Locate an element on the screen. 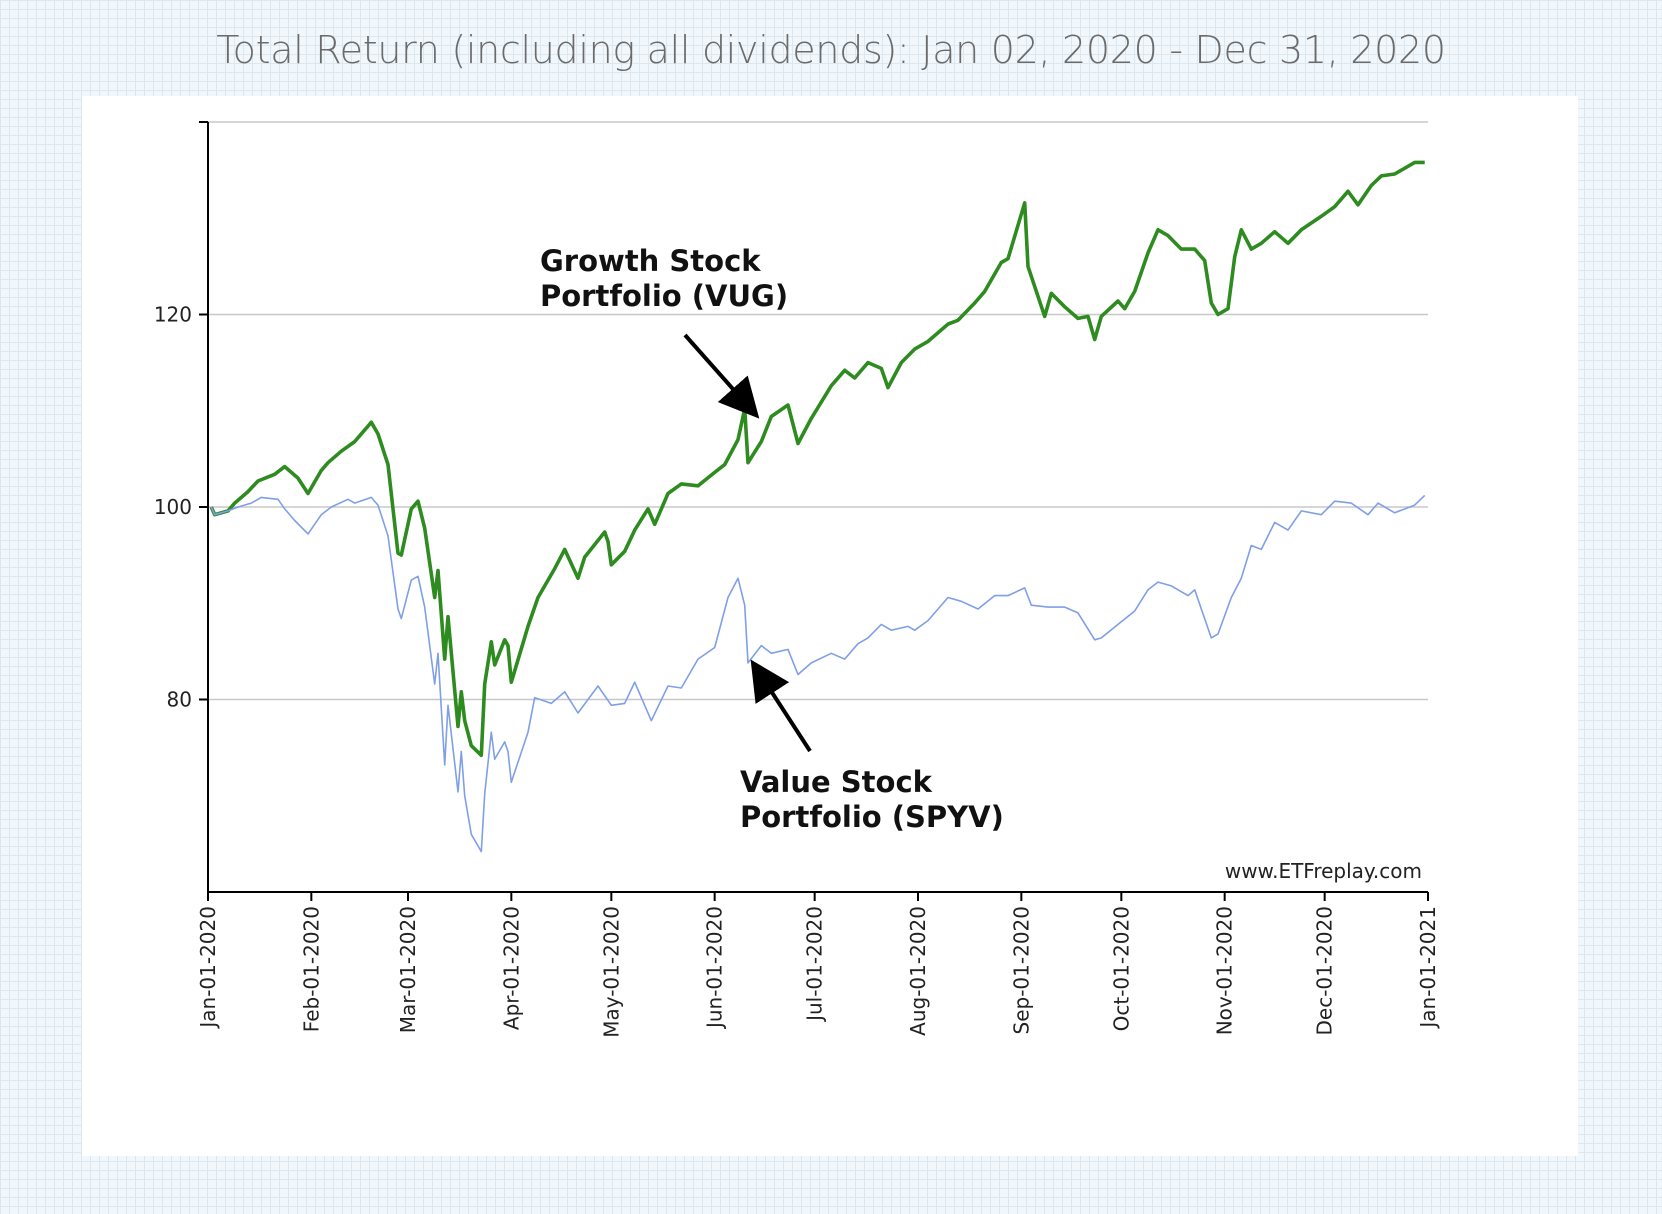  x-tick-label: Mar-01-2020 is located at coordinates (408, 969).